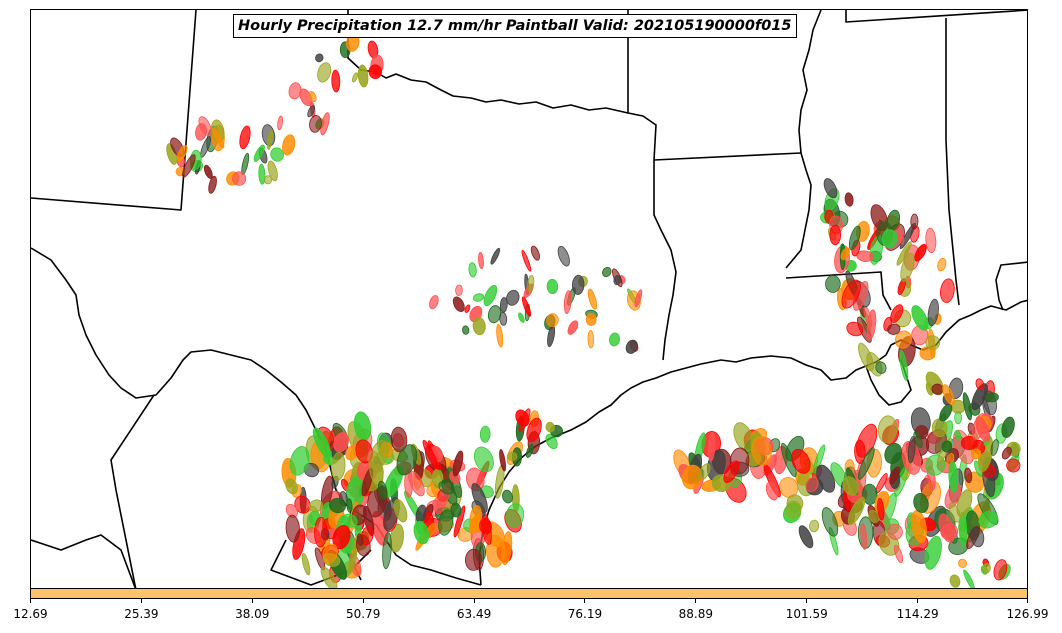 Image resolution: width=1062 pixels, height=633 pixels. Describe the element at coordinates (30, 614) in the screenshot. I see `colorbar-tick-label: 12.69` at that location.